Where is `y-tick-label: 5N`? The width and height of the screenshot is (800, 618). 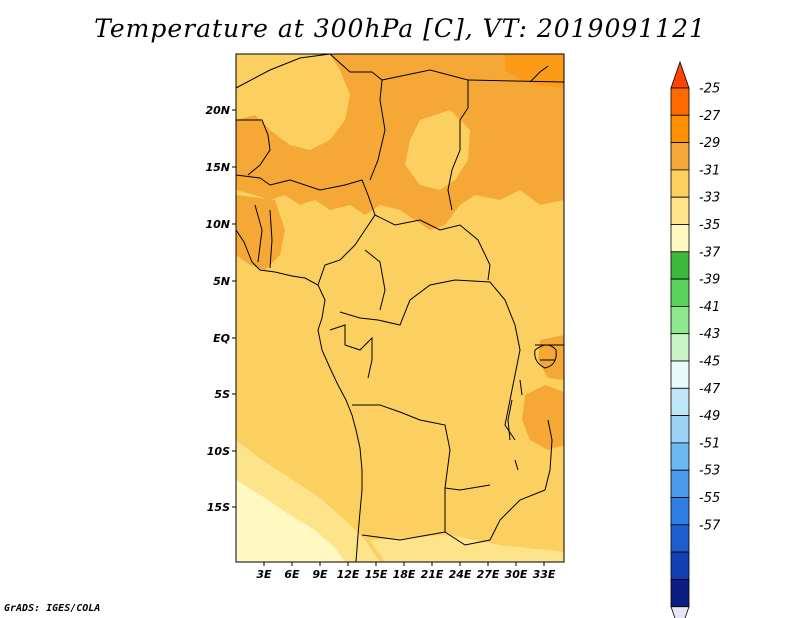
y-tick-label: 5N is located at coordinates (221, 281).